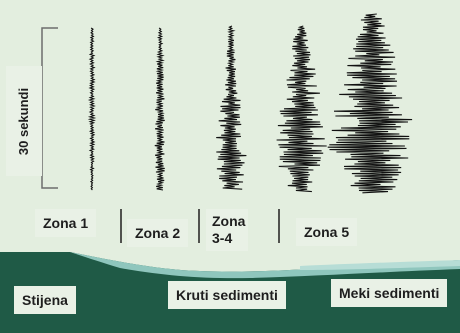 The width and height of the screenshot is (460, 333). I want to click on soft-sediment-band, so click(380, 265).